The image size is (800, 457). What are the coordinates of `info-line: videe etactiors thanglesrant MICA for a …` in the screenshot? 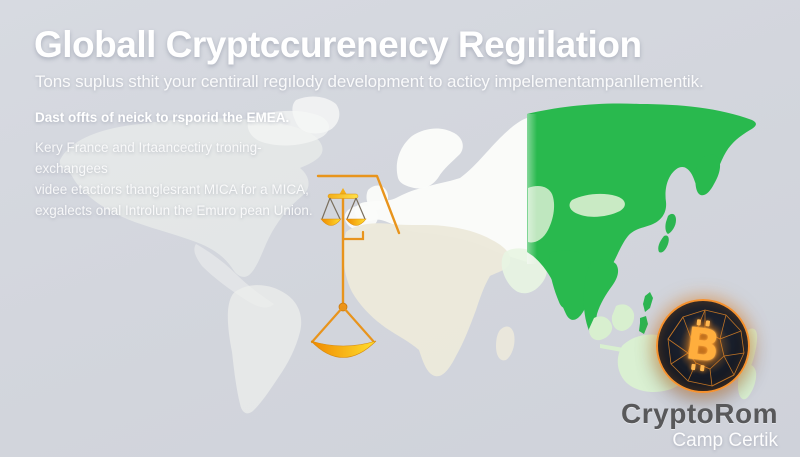 It's located at (172, 189).